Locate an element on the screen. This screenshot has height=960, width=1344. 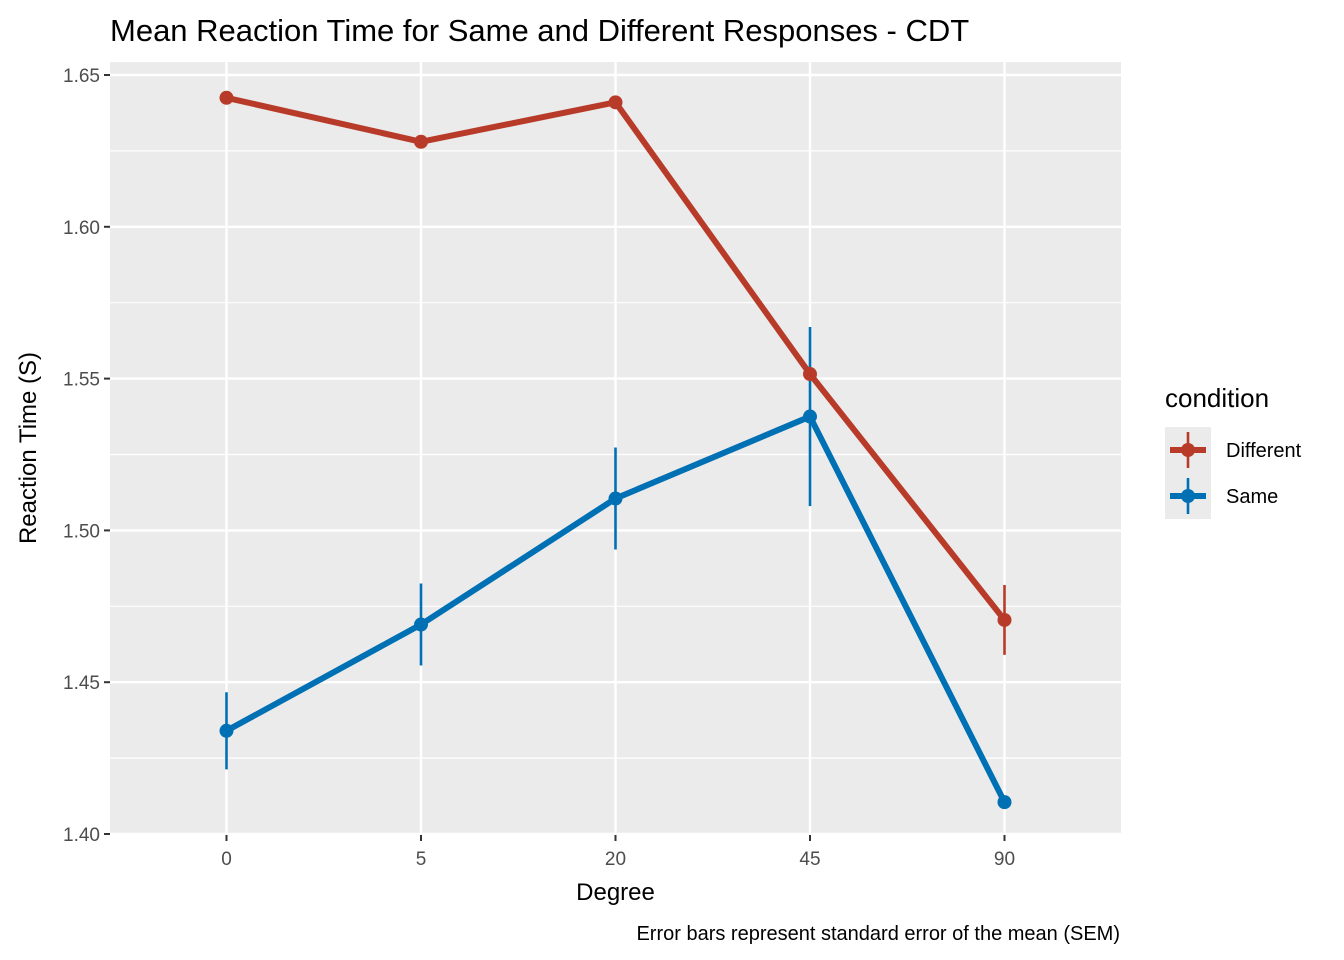
y-tick-label: 1.40 is located at coordinates (81, 835).